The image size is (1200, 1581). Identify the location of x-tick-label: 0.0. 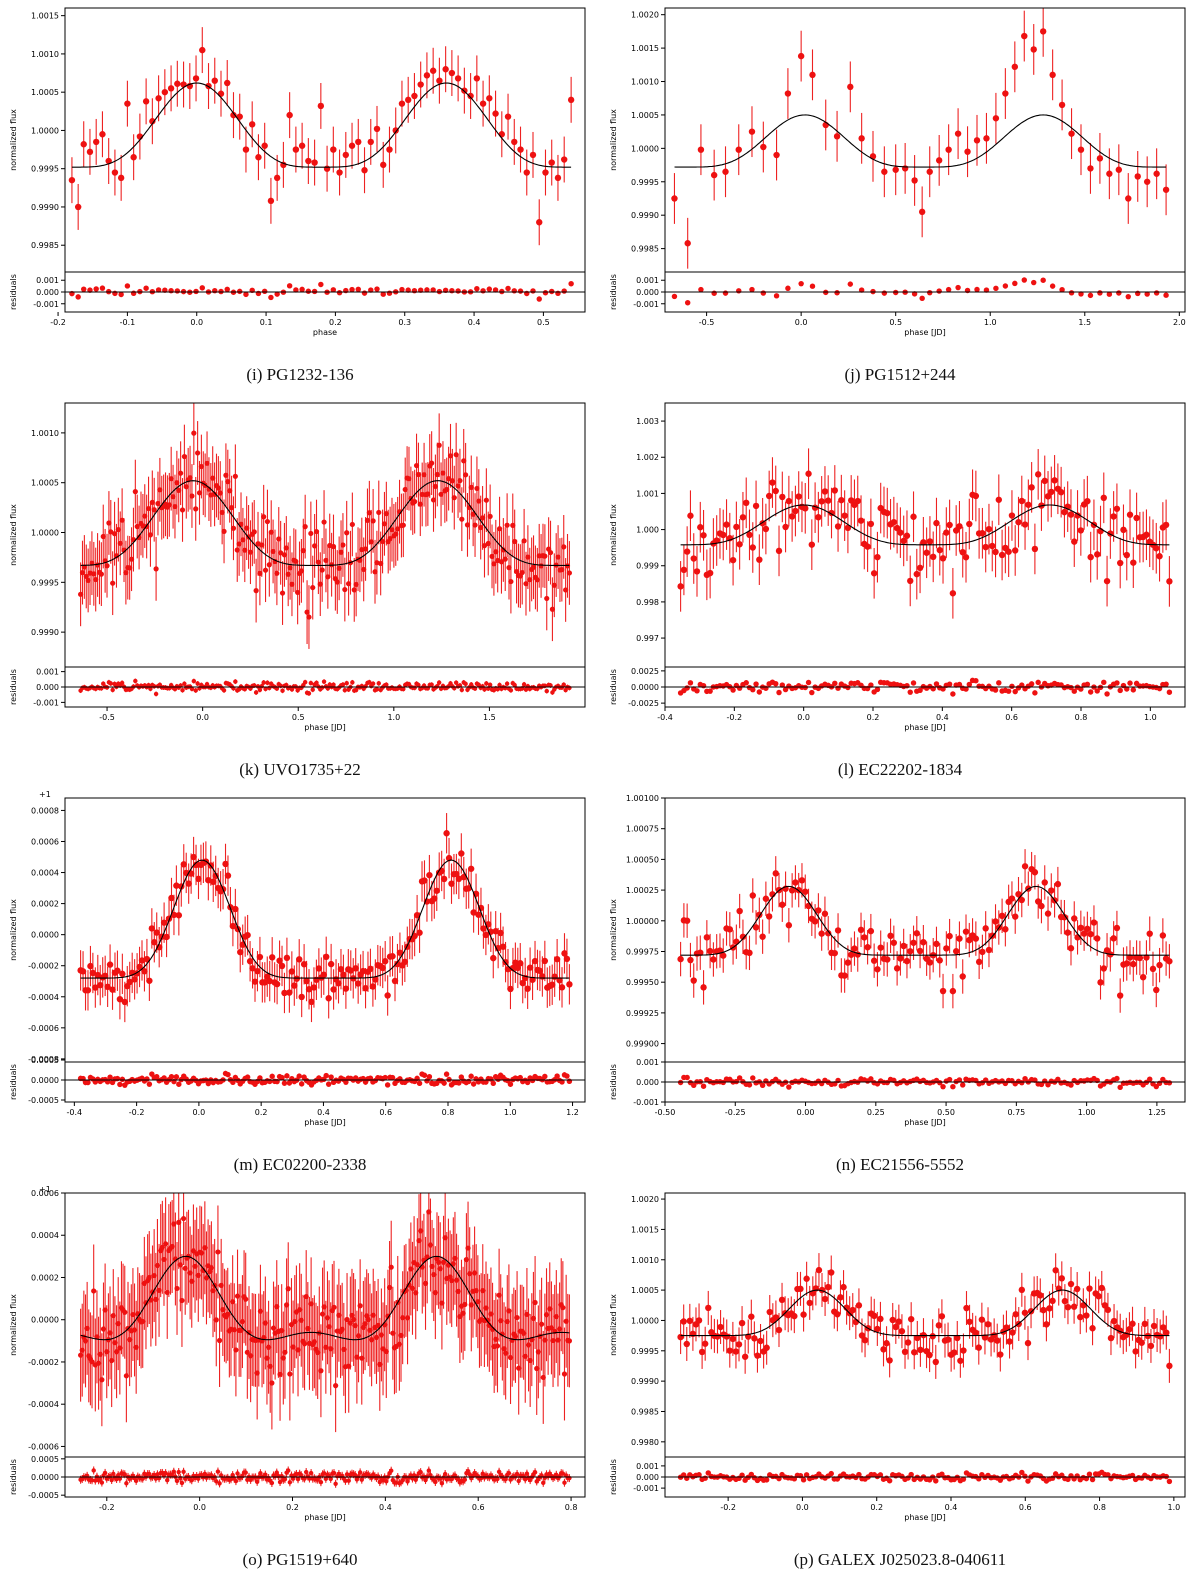
(199, 1112).